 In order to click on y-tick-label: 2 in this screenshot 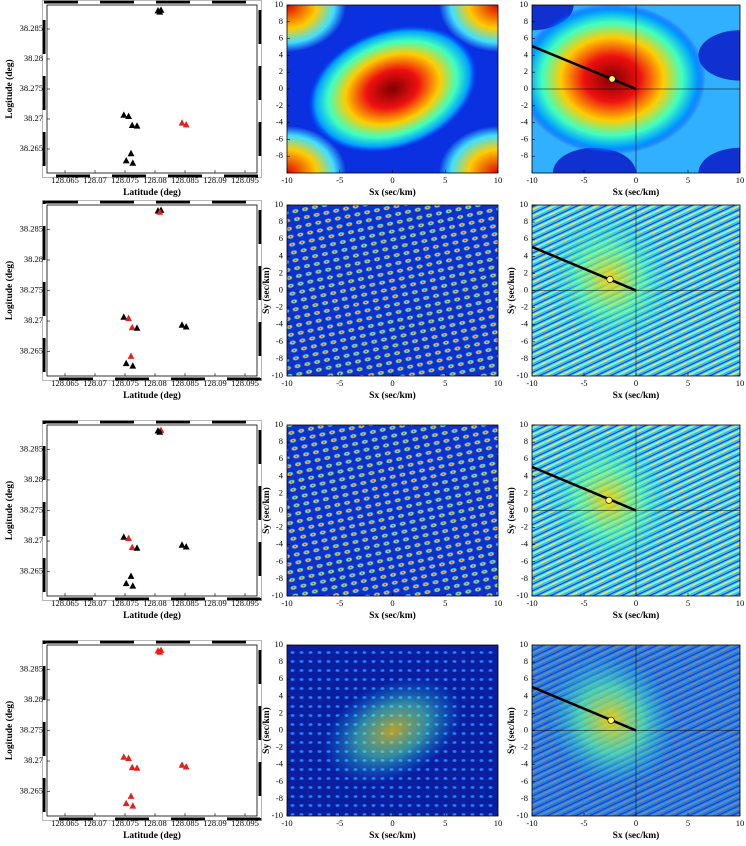, I will do `click(281, 71)`.